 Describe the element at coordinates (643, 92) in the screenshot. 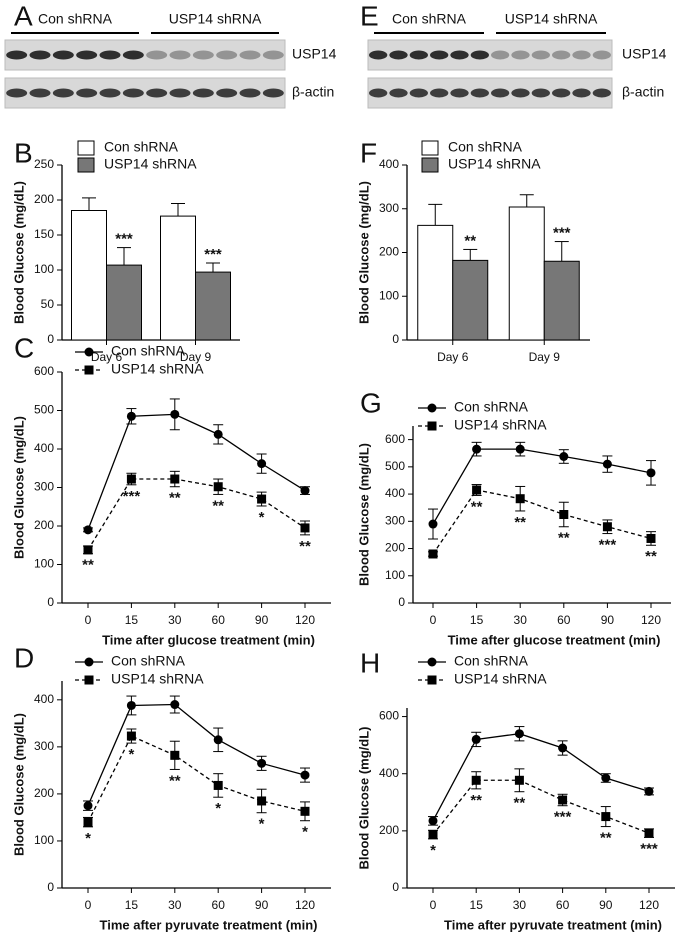

I see `band-label: β-actin` at that location.